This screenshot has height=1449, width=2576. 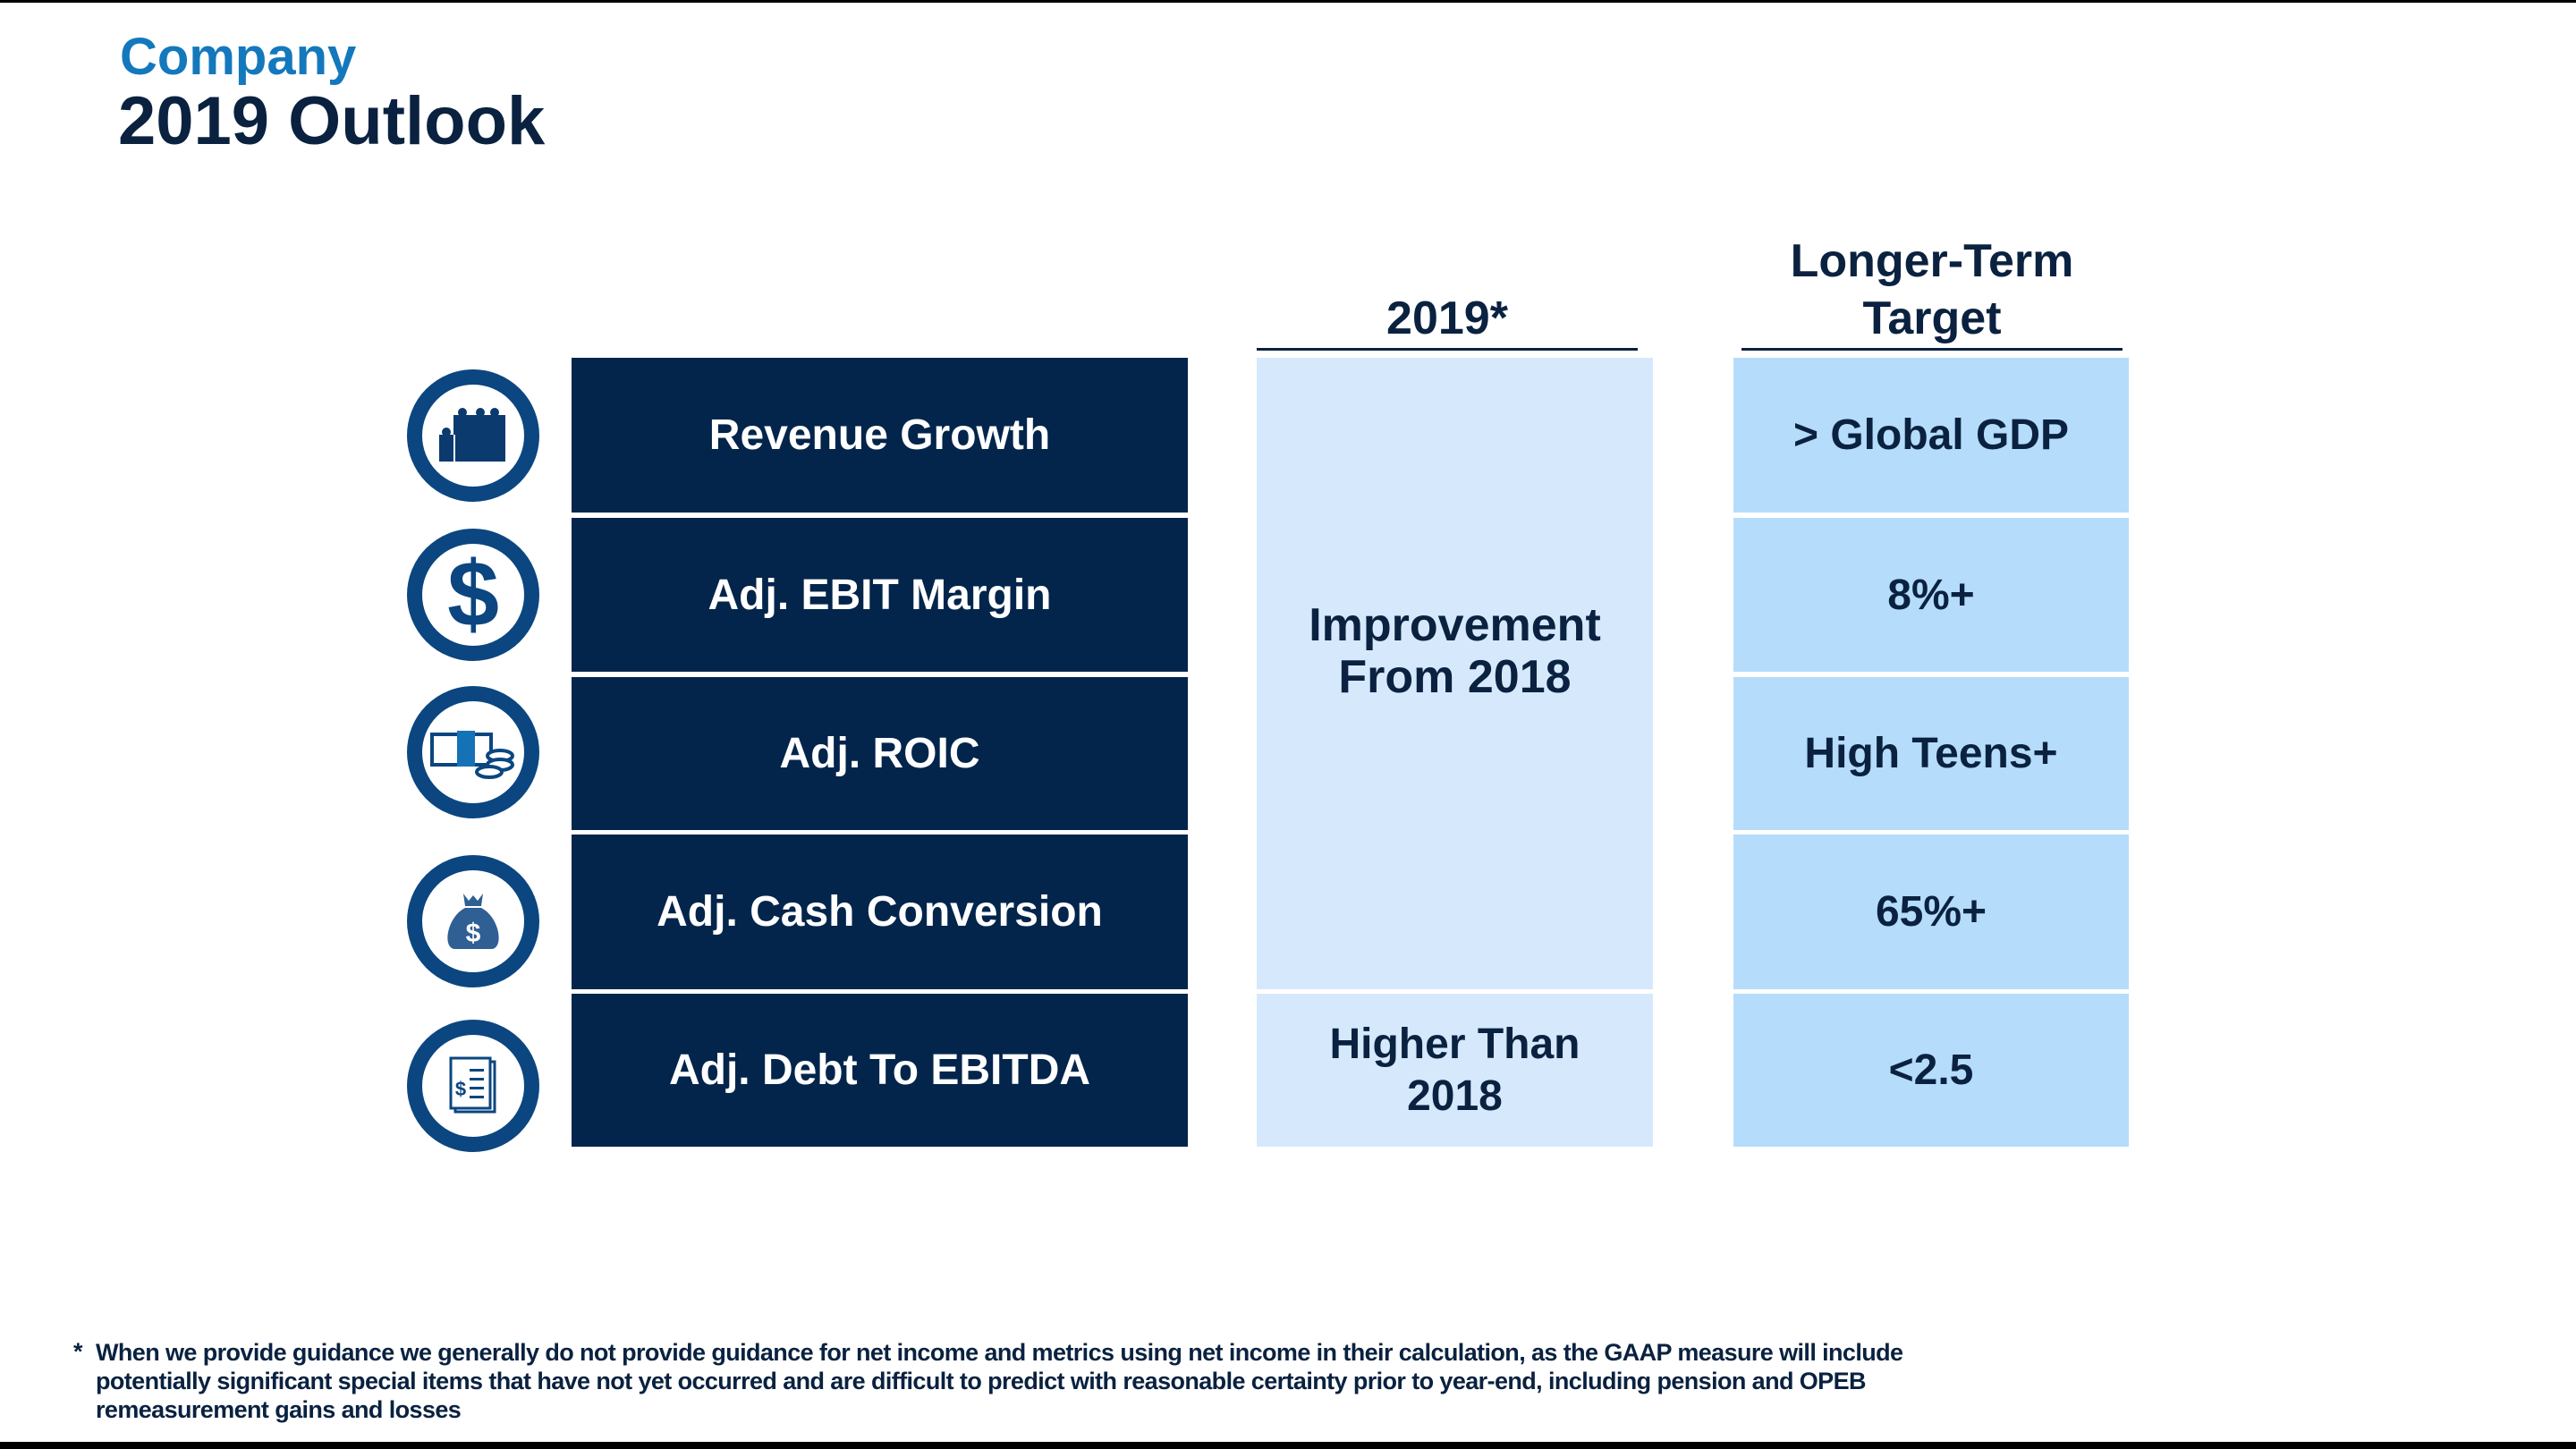 I want to click on bottom-border, so click(x=1288, y=1445).